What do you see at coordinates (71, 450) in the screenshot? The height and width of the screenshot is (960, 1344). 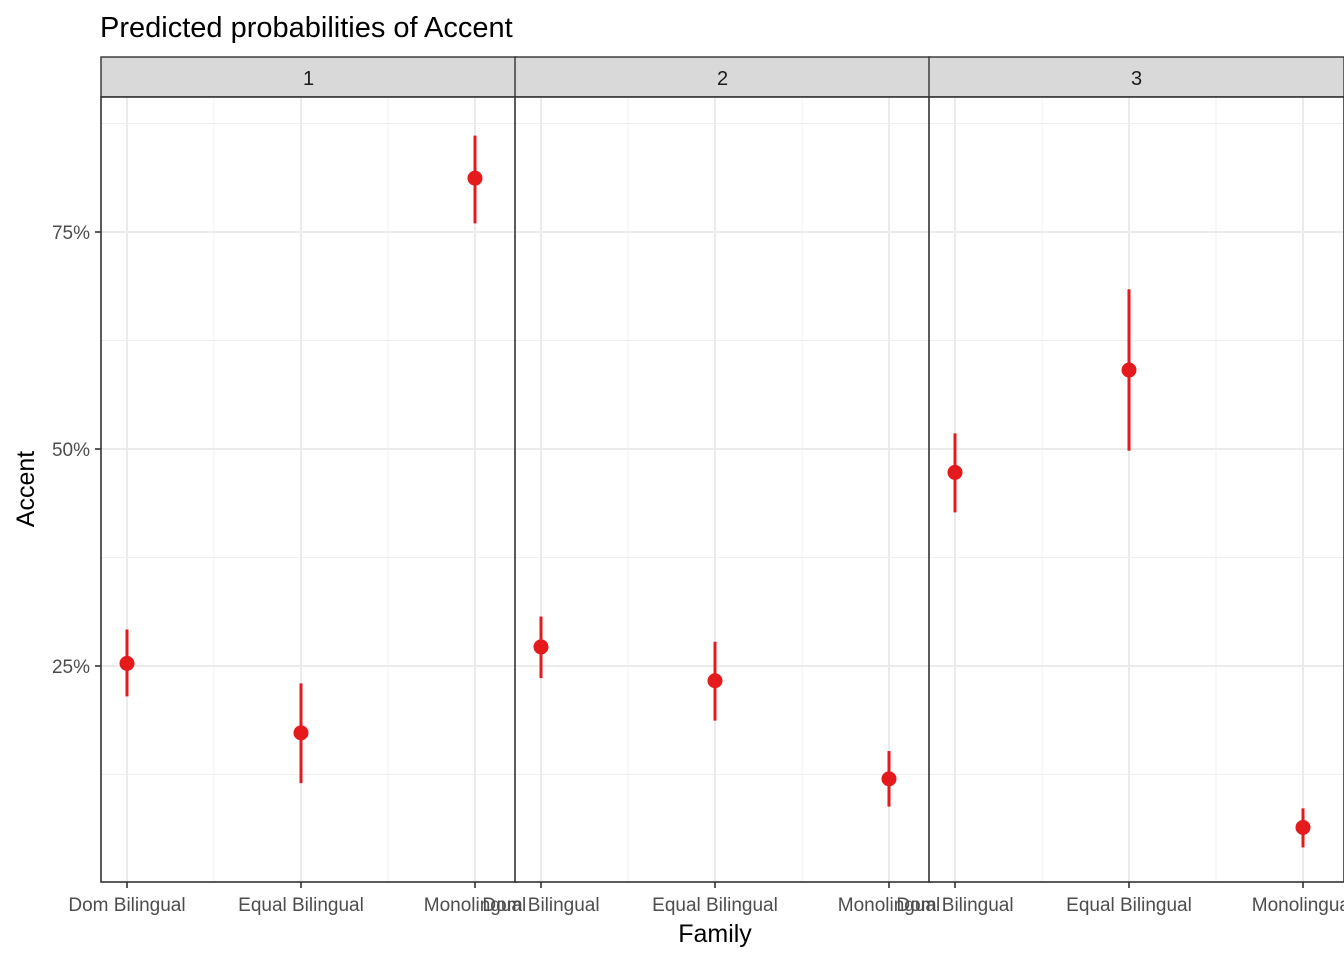 I see `y-tick-label: 50%` at bounding box center [71, 450].